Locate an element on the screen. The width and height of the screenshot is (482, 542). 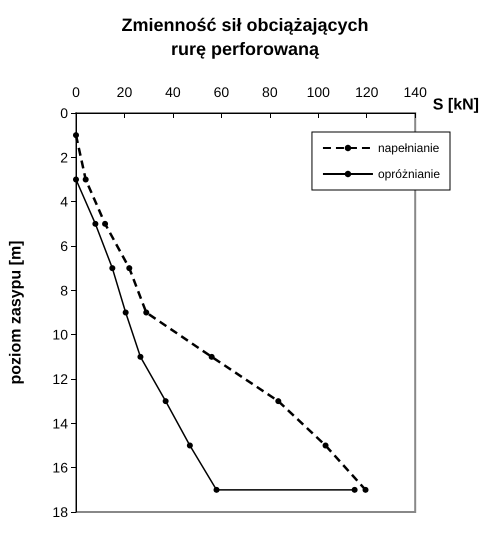
legend-label: napełnianie is located at coordinates (409, 148).